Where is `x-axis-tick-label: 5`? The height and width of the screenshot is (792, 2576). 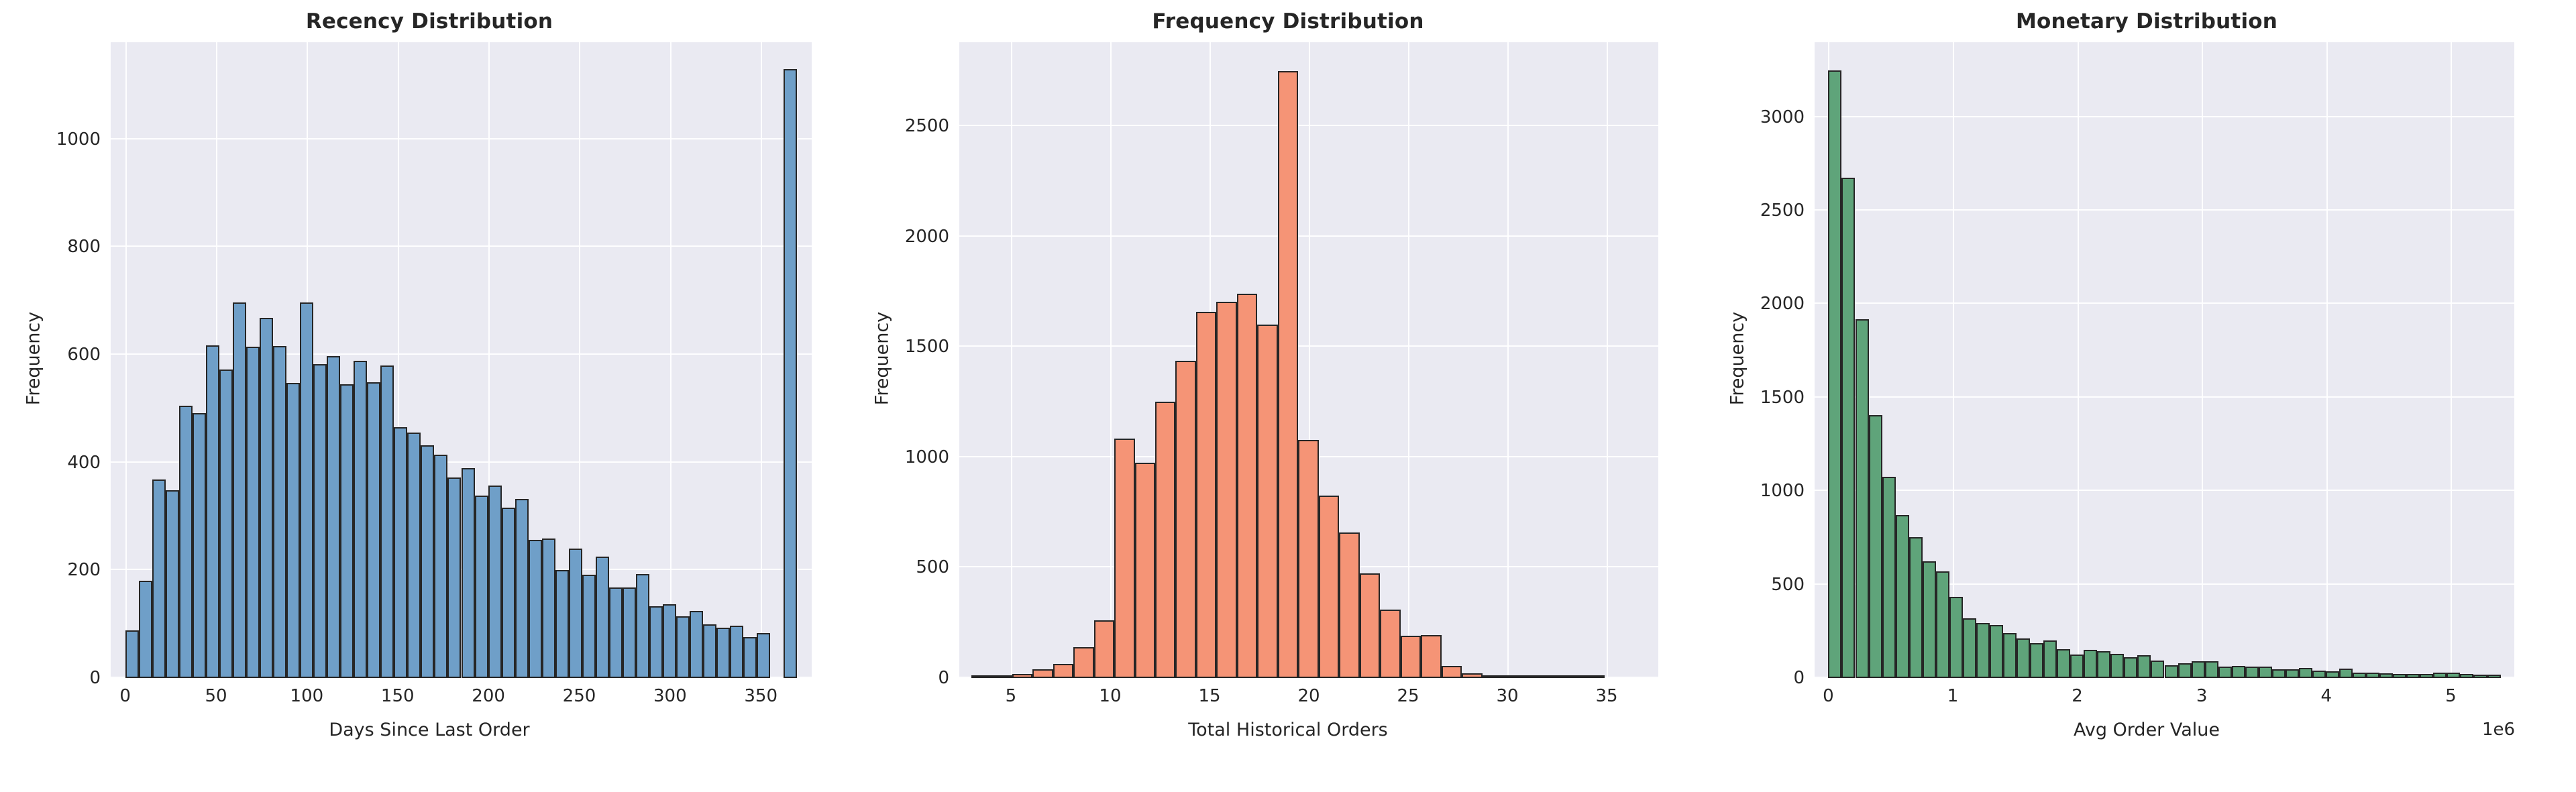 x-axis-tick-label: 5 is located at coordinates (2451, 696).